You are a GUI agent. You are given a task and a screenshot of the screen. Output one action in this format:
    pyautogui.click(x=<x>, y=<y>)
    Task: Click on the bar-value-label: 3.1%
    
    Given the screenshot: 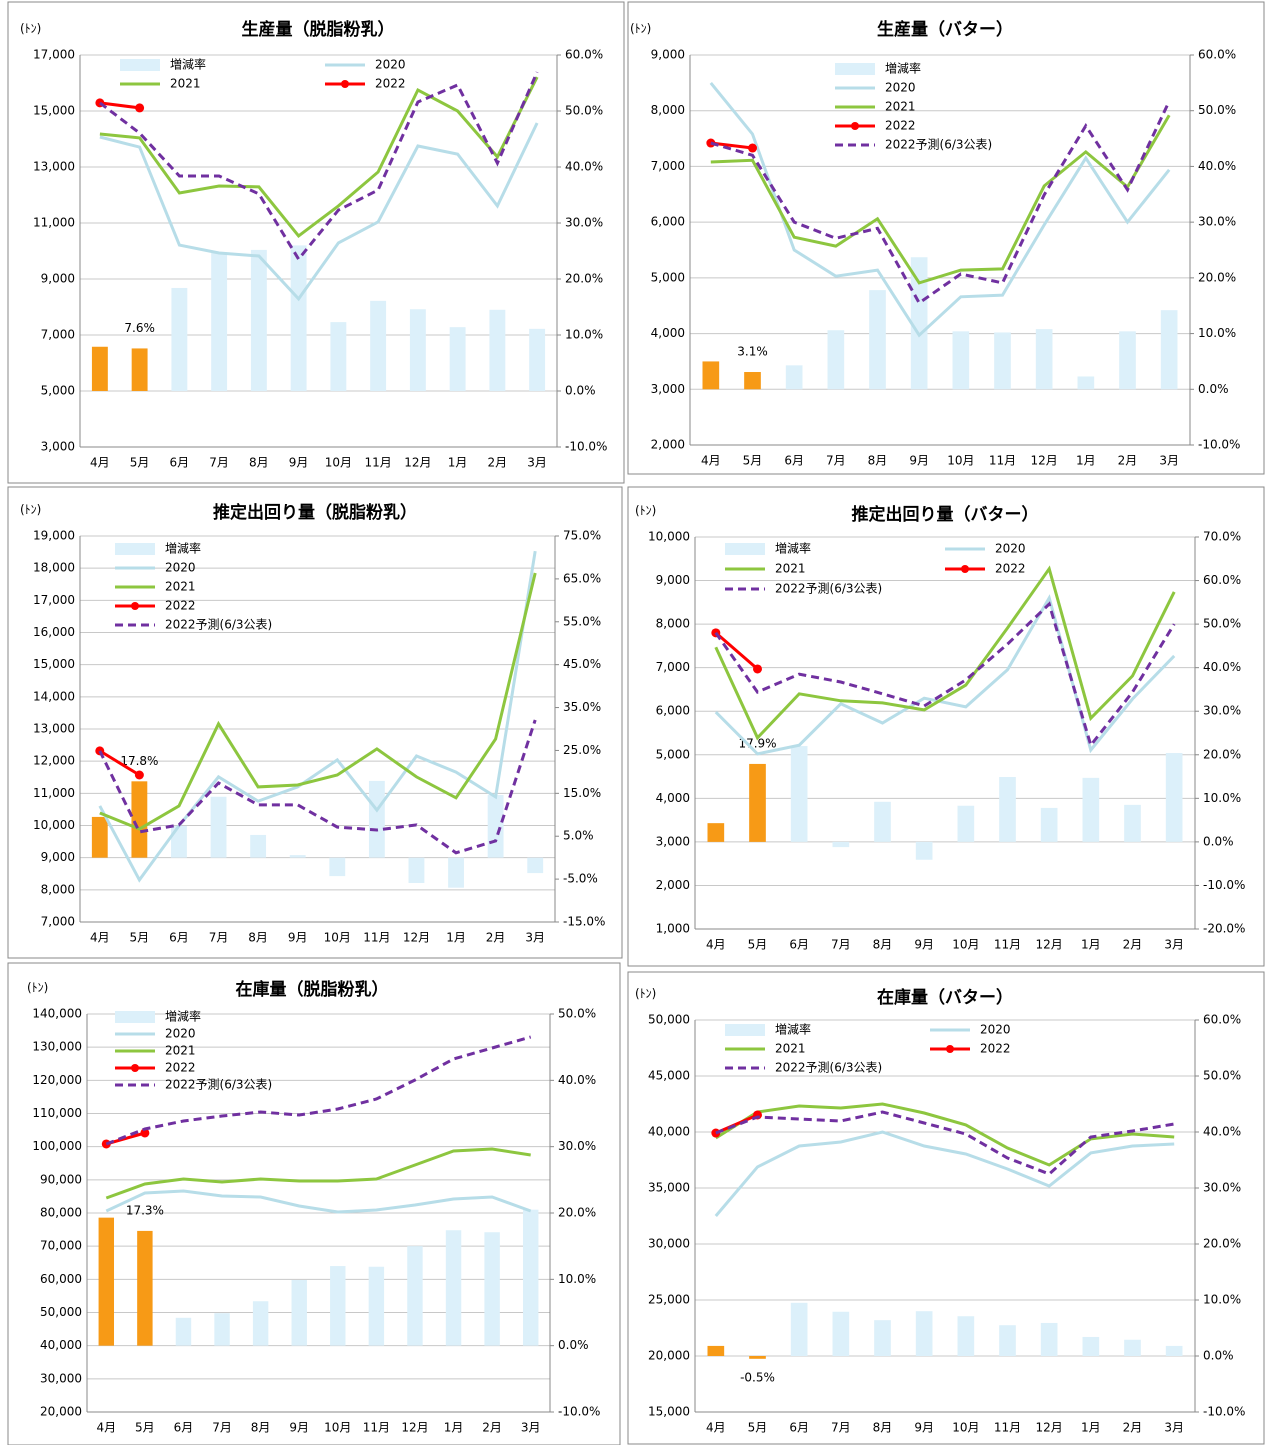 What is the action you would take?
    pyautogui.click(x=752, y=352)
    